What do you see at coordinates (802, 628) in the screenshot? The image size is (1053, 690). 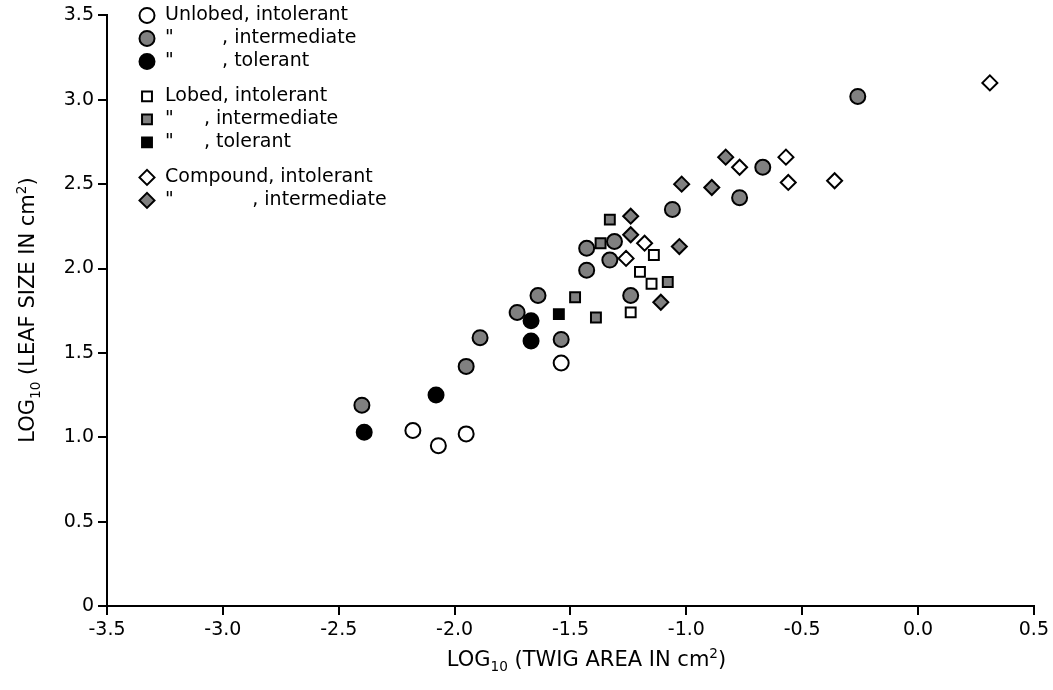 I see `x-tick-label: -0.5` at bounding box center [802, 628].